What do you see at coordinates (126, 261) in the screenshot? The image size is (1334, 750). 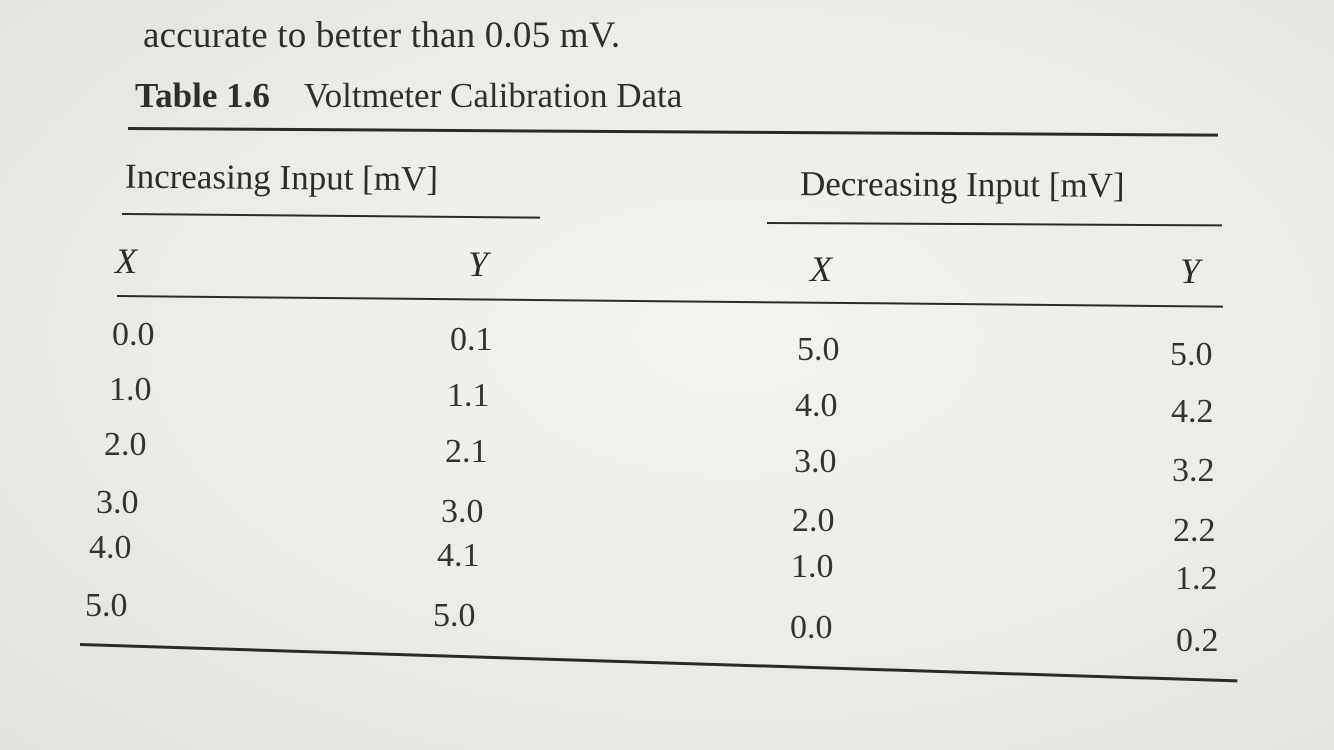 I see `column-header-increasing-x: X` at bounding box center [126, 261].